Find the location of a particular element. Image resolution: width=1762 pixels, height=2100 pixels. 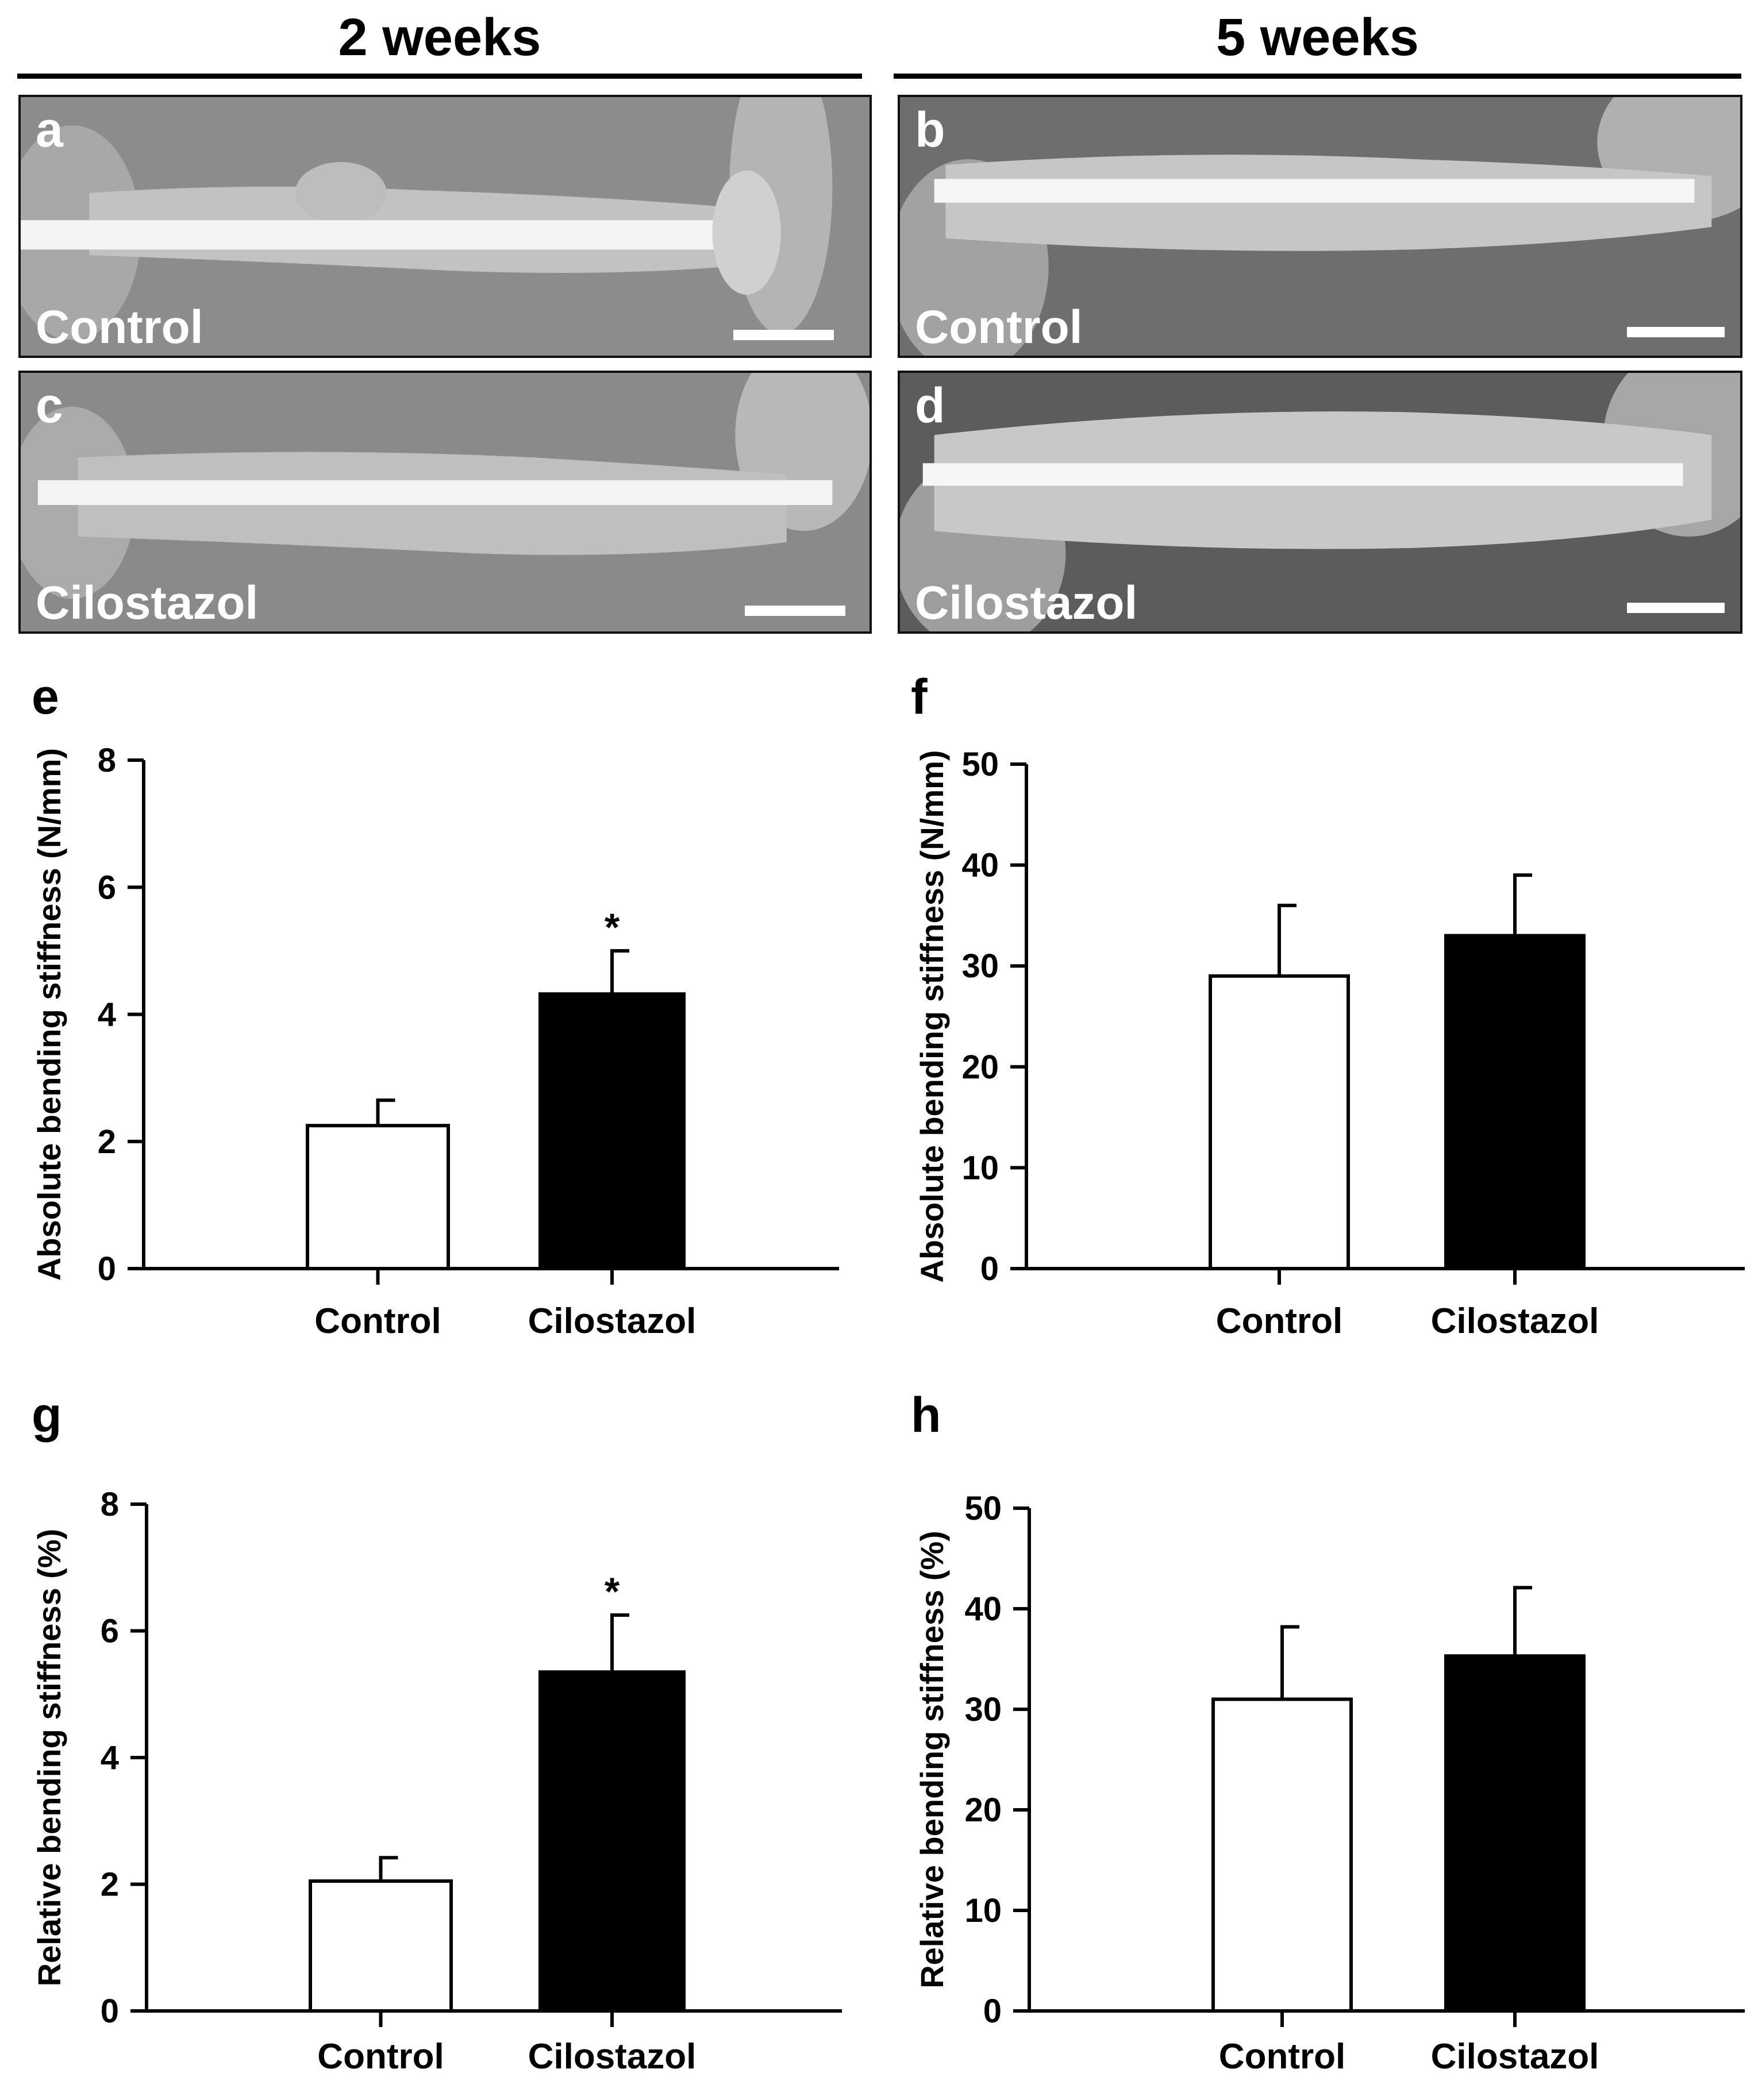

xray-label-d: Cilostazol is located at coordinates (1026, 603).